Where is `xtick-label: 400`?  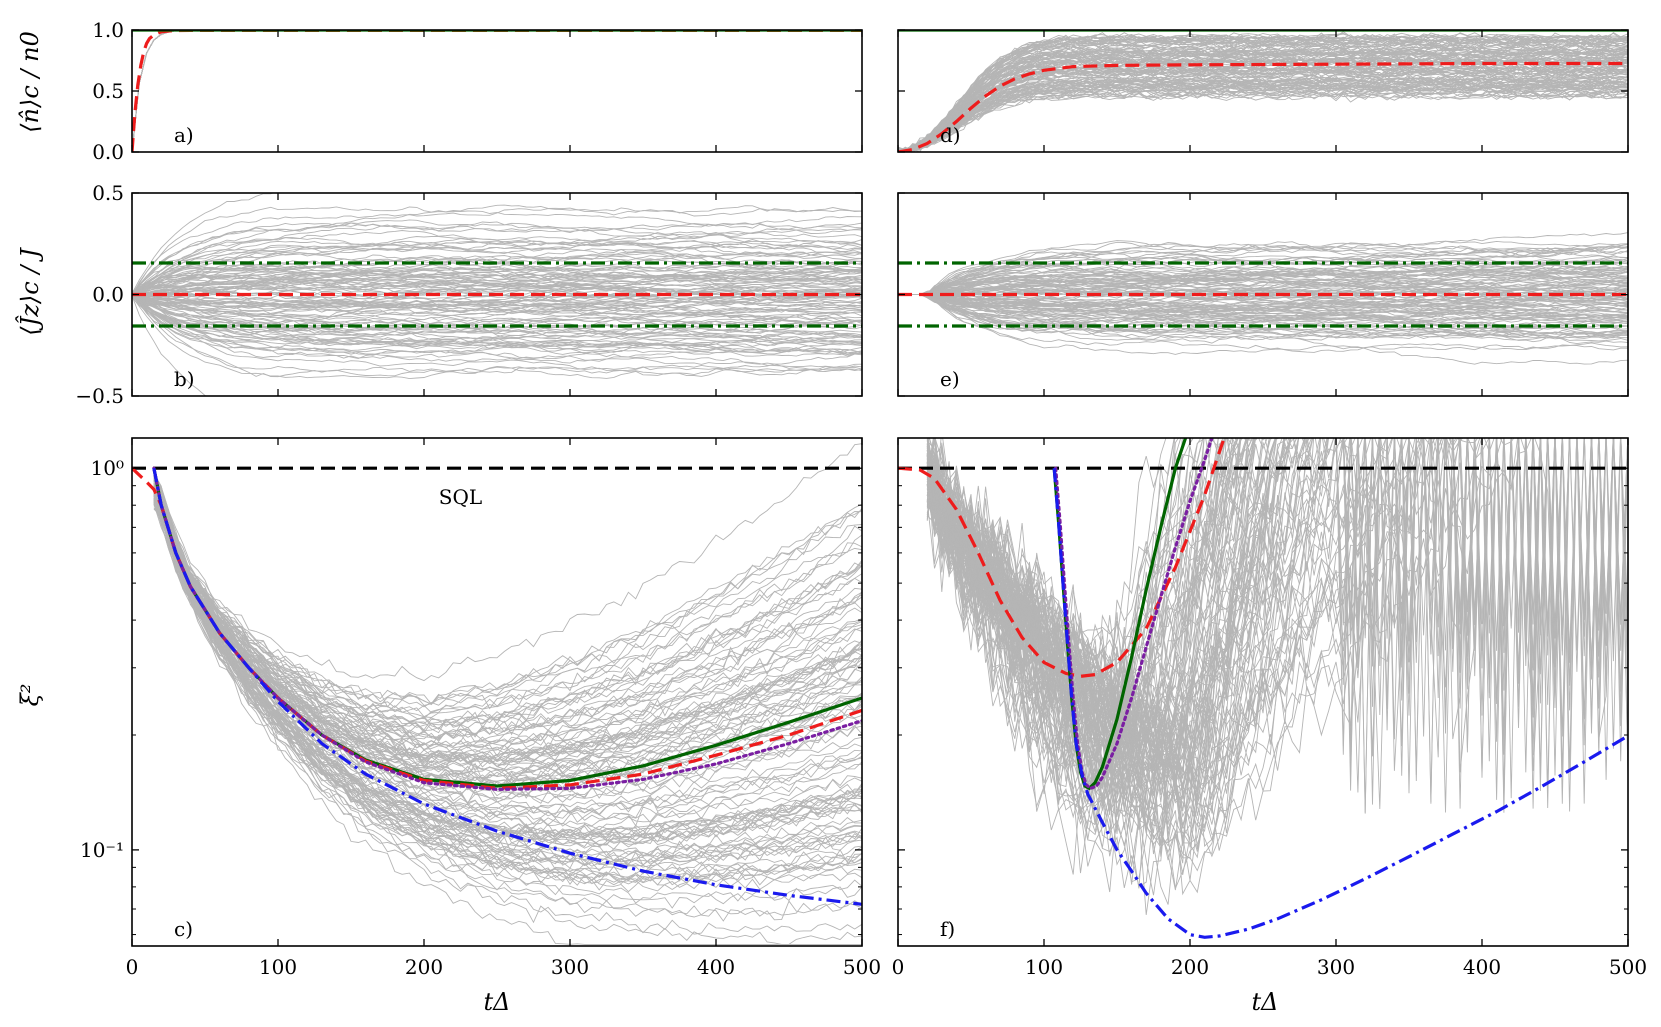
xtick-label: 400 is located at coordinates (716, 967).